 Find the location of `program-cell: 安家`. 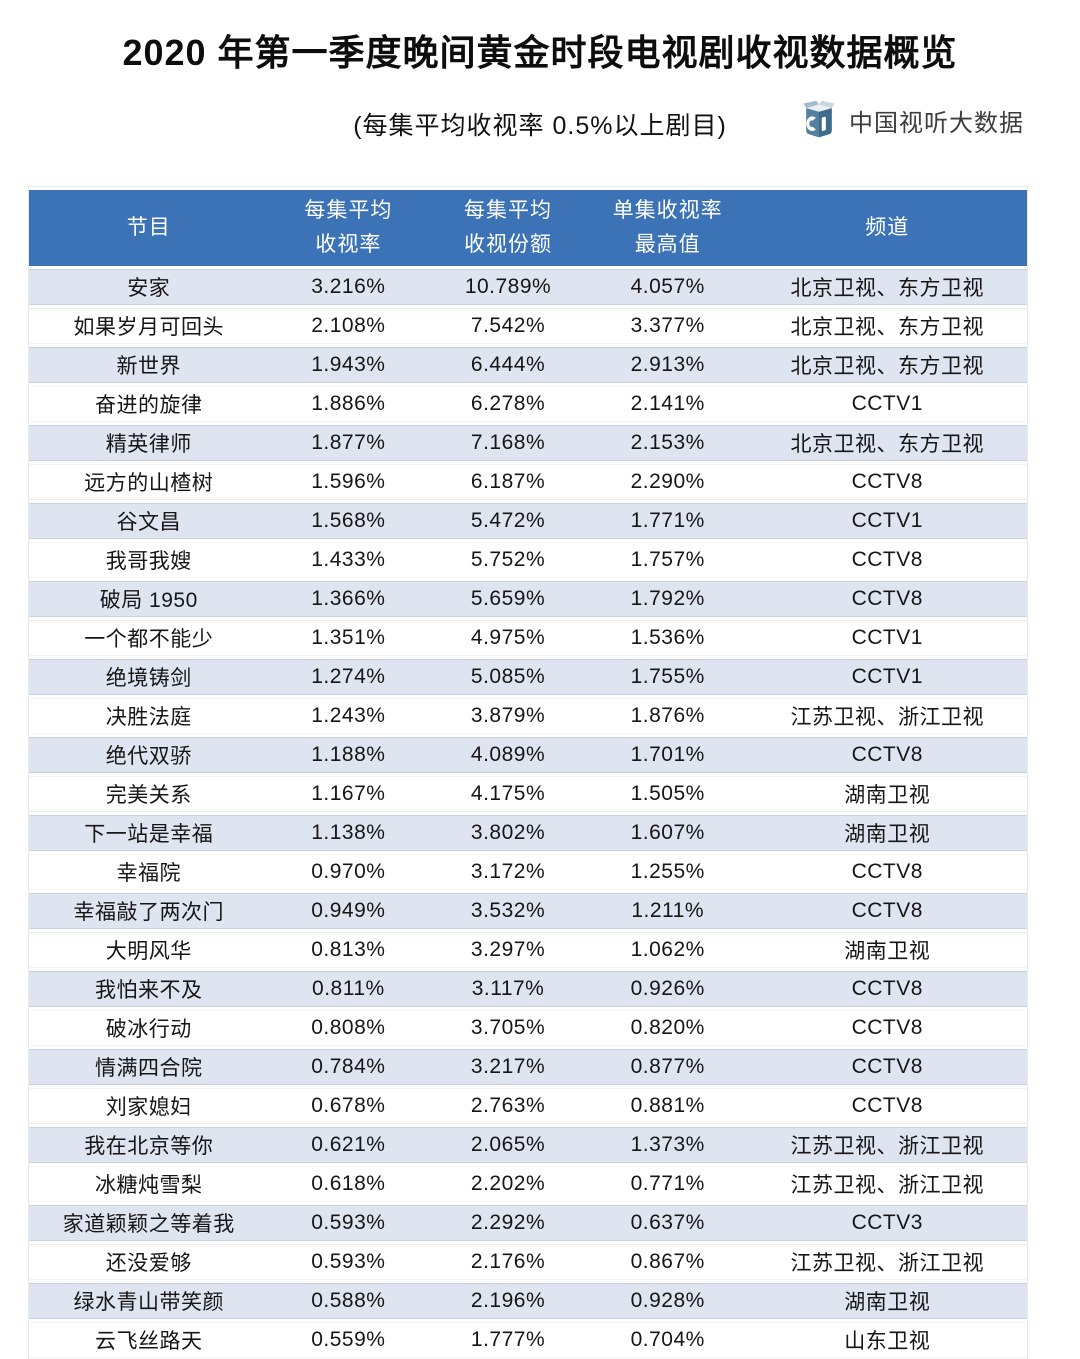

program-cell: 安家 is located at coordinates (149, 287).